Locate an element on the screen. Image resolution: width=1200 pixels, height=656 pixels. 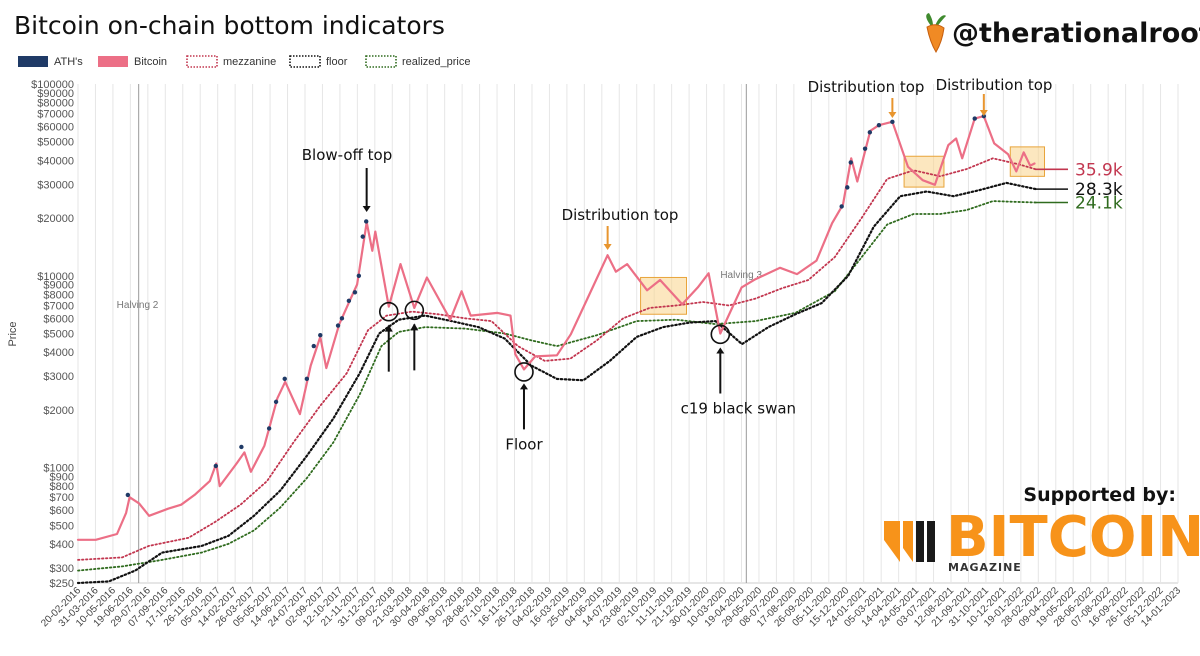
y-tick-label: $8000 is located at coordinates (58, 295).